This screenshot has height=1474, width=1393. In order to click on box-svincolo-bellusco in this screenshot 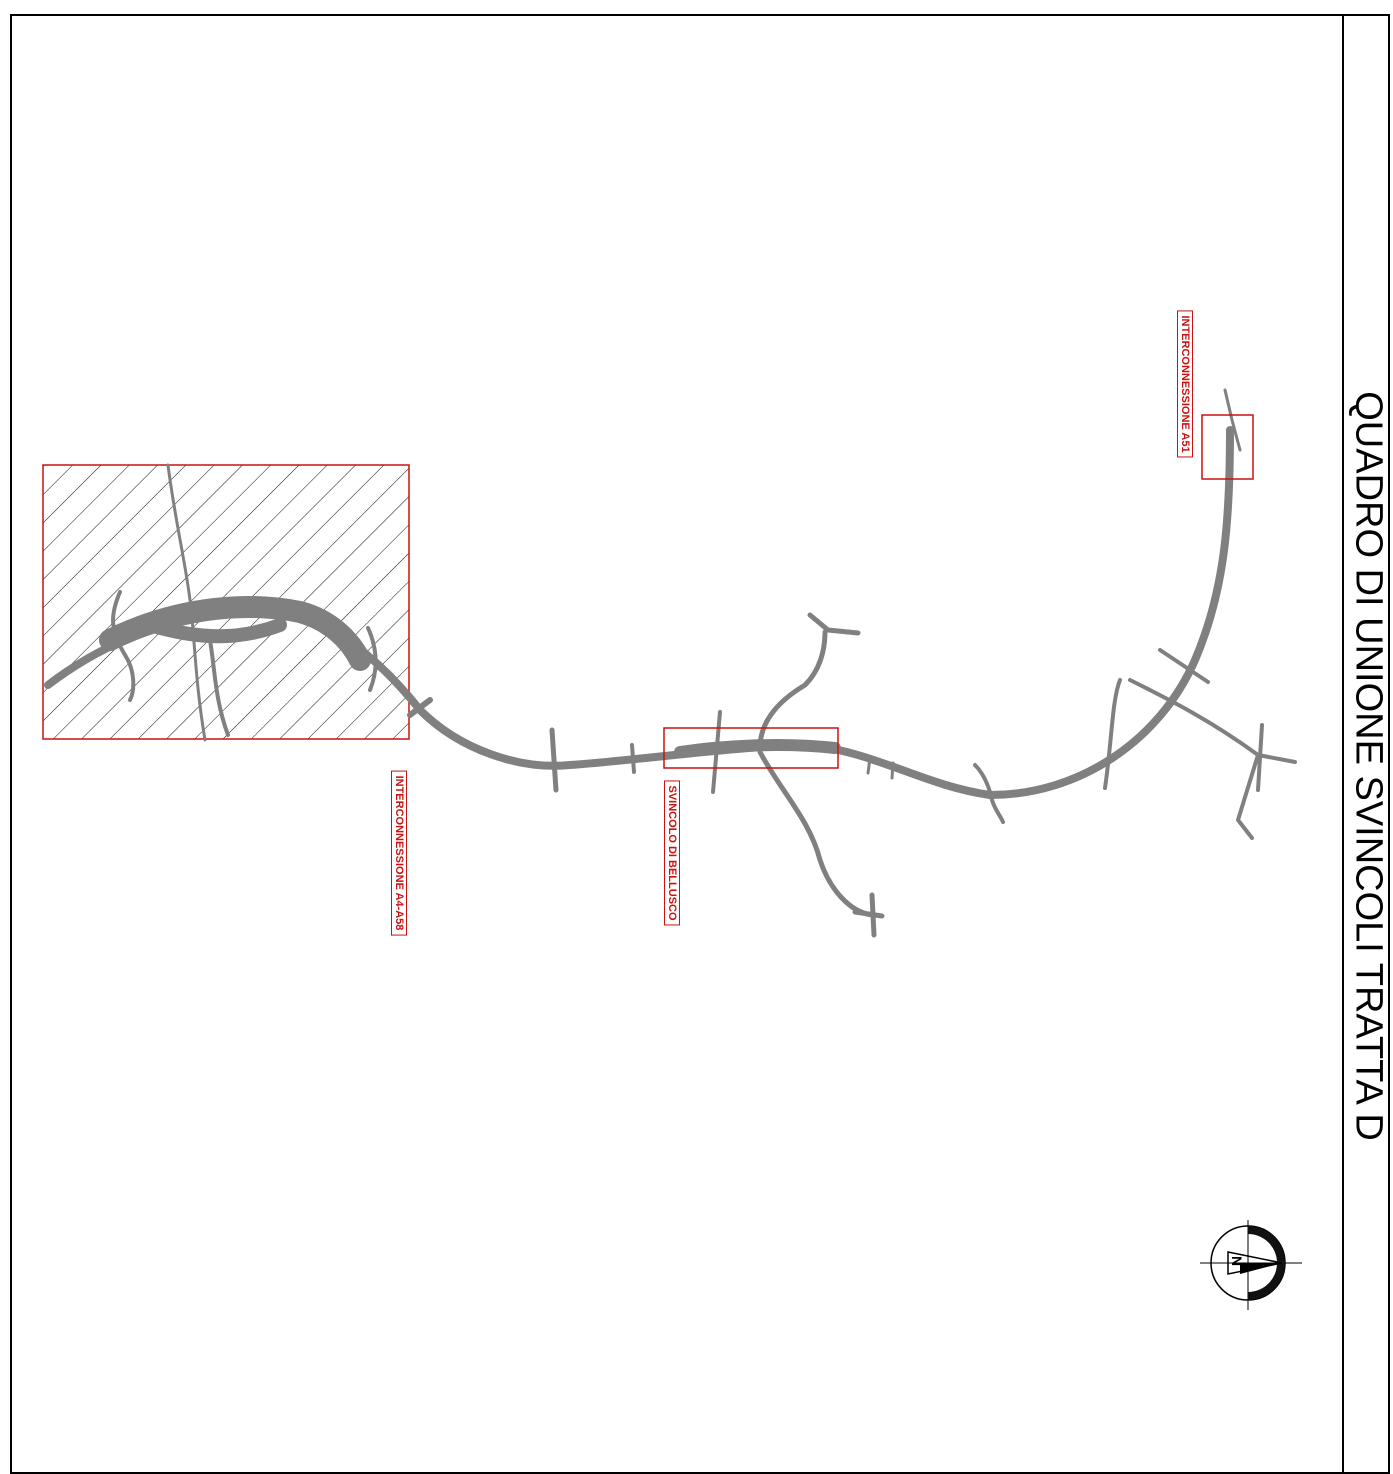, I will do `click(751, 748)`.